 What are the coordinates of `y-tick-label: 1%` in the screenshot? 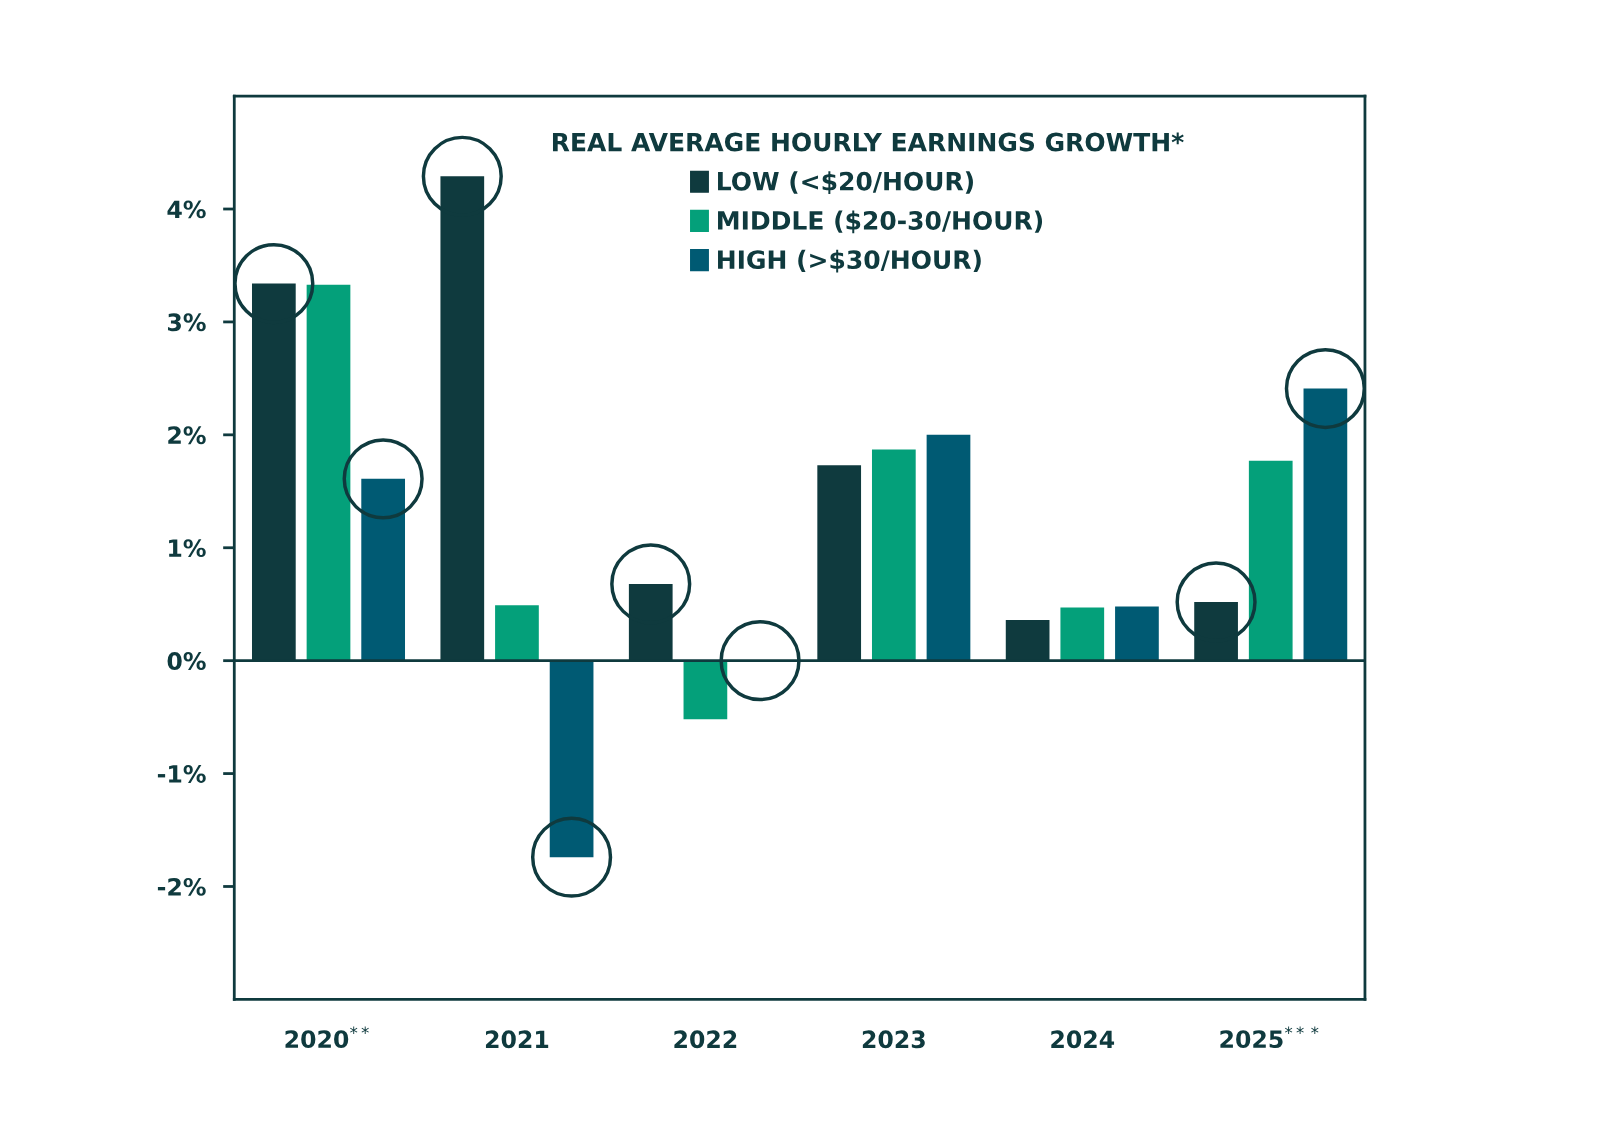 It's located at (187, 548).